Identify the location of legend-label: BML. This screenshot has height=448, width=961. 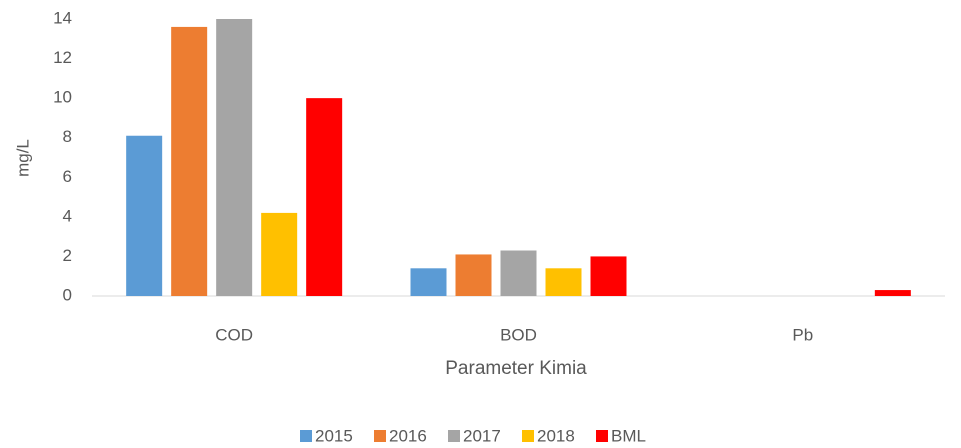
(628, 435).